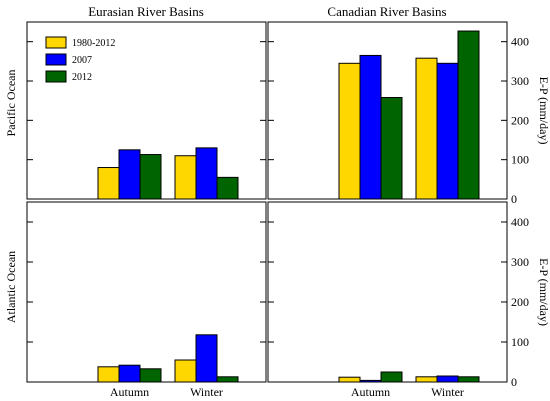  What do you see at coordinates (93, 43) in the screenshot?
I see `legend-label-1980-2012: 1980-2012` at bounding box center [93, 43].